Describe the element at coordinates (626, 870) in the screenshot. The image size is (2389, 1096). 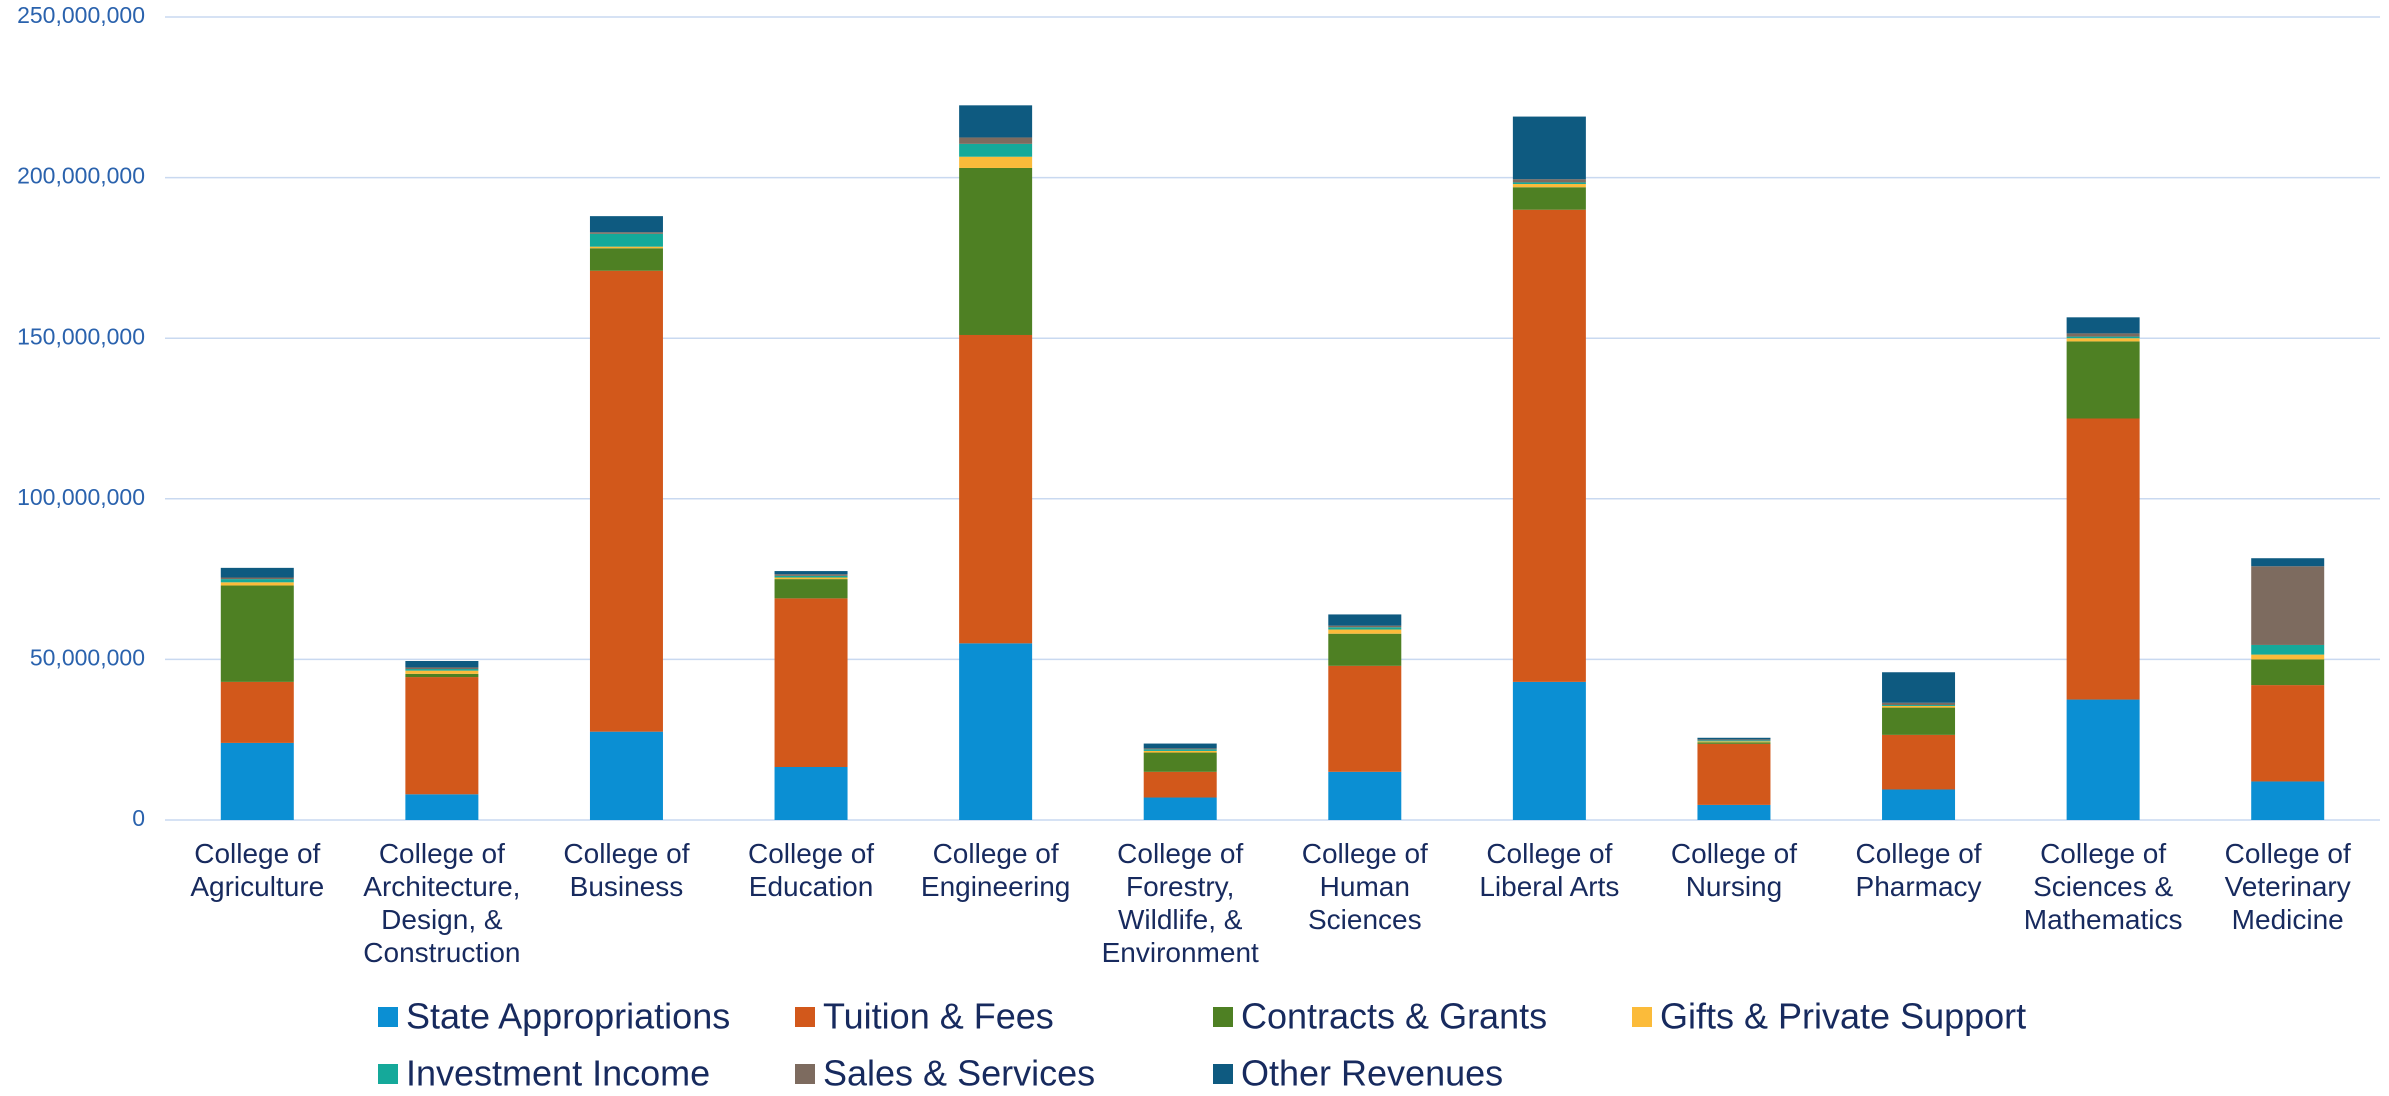
I see `x-tick-label: College of Business` at that location.